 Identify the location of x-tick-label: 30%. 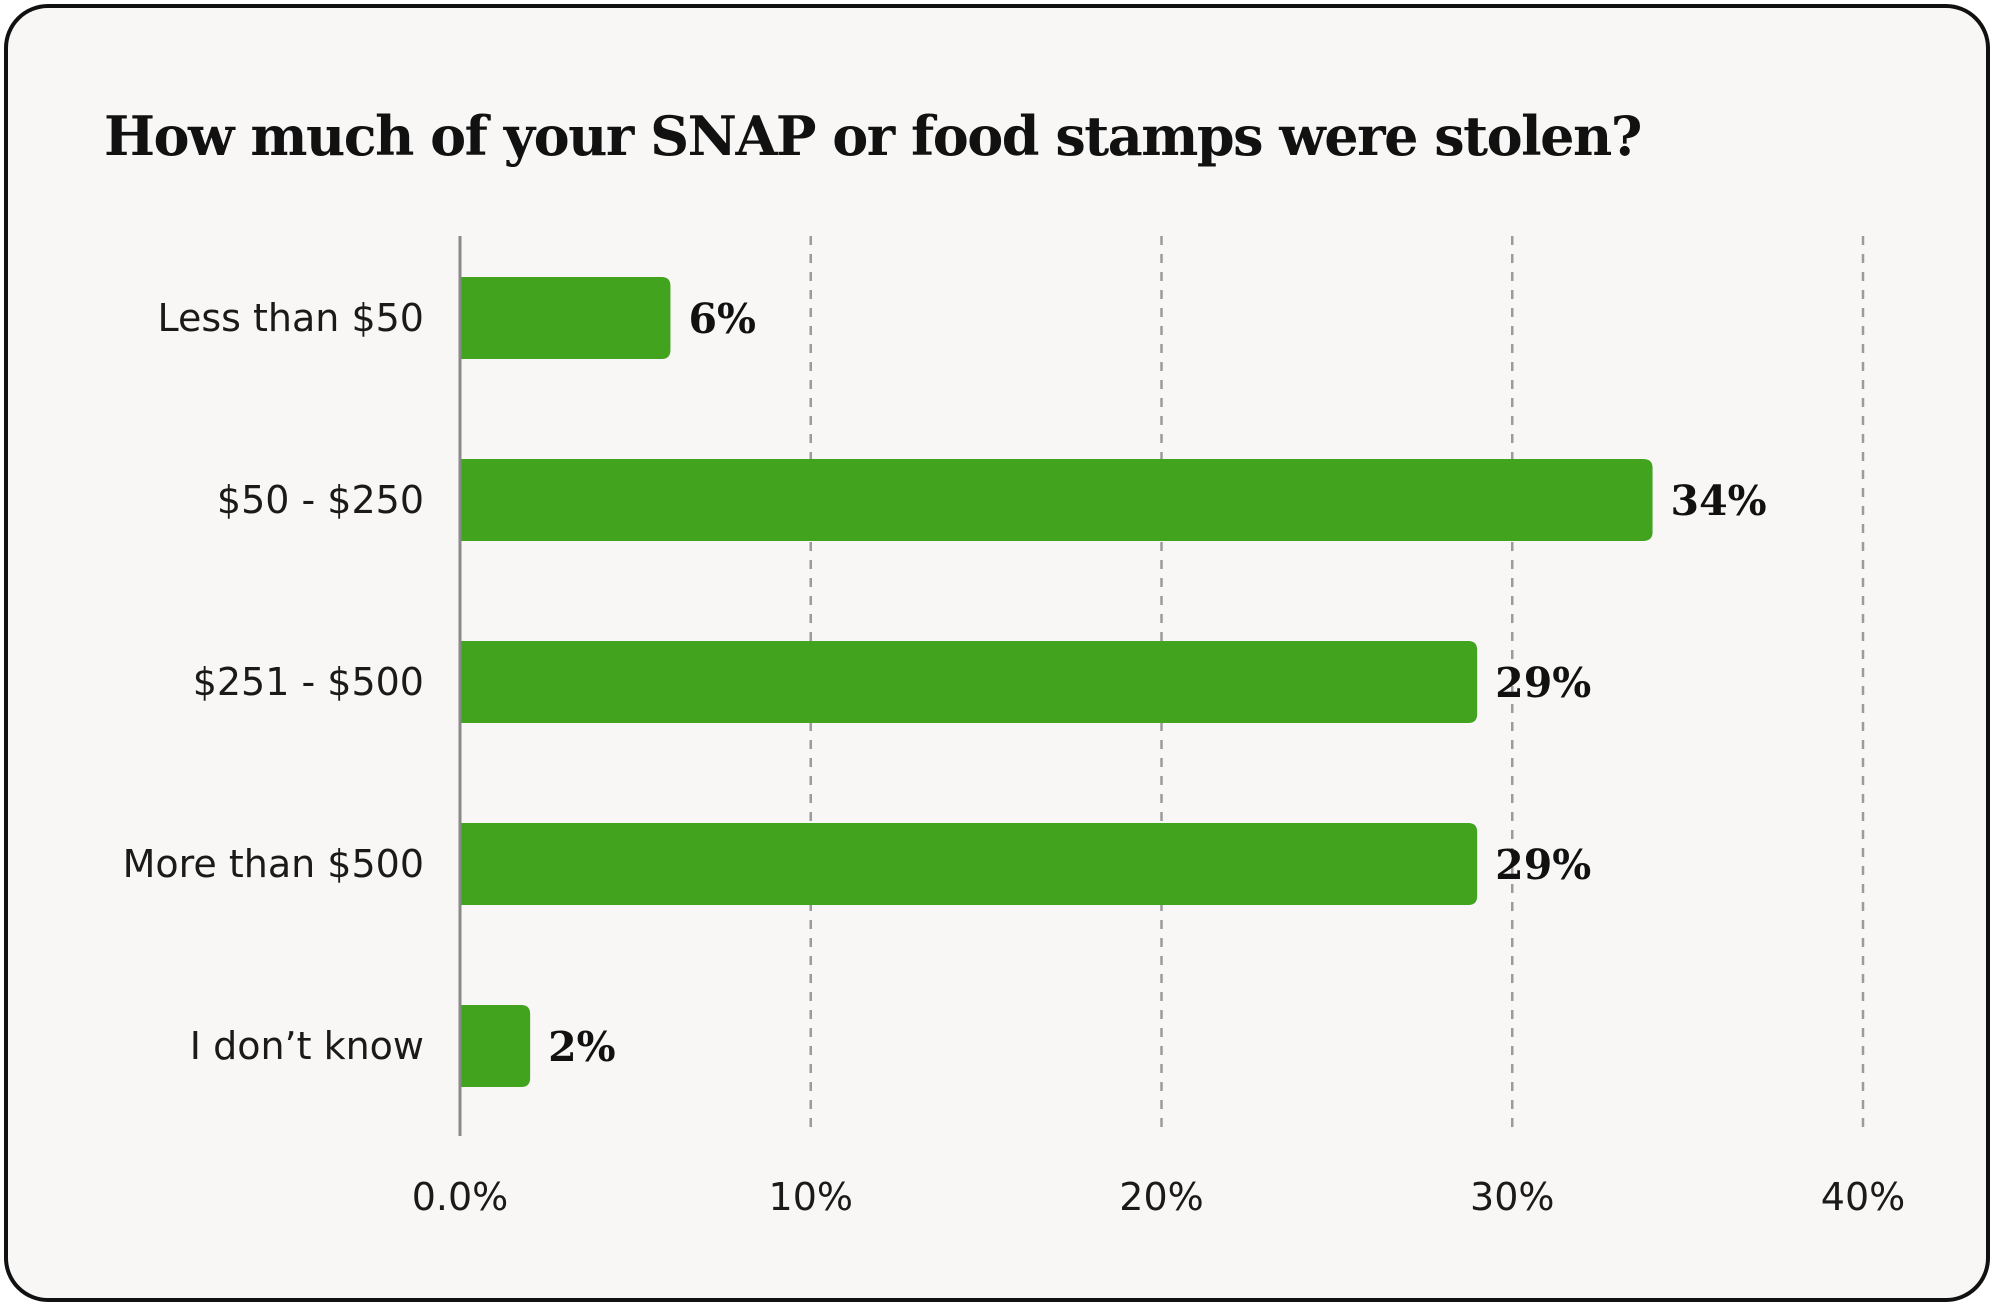
(1512, 1197).